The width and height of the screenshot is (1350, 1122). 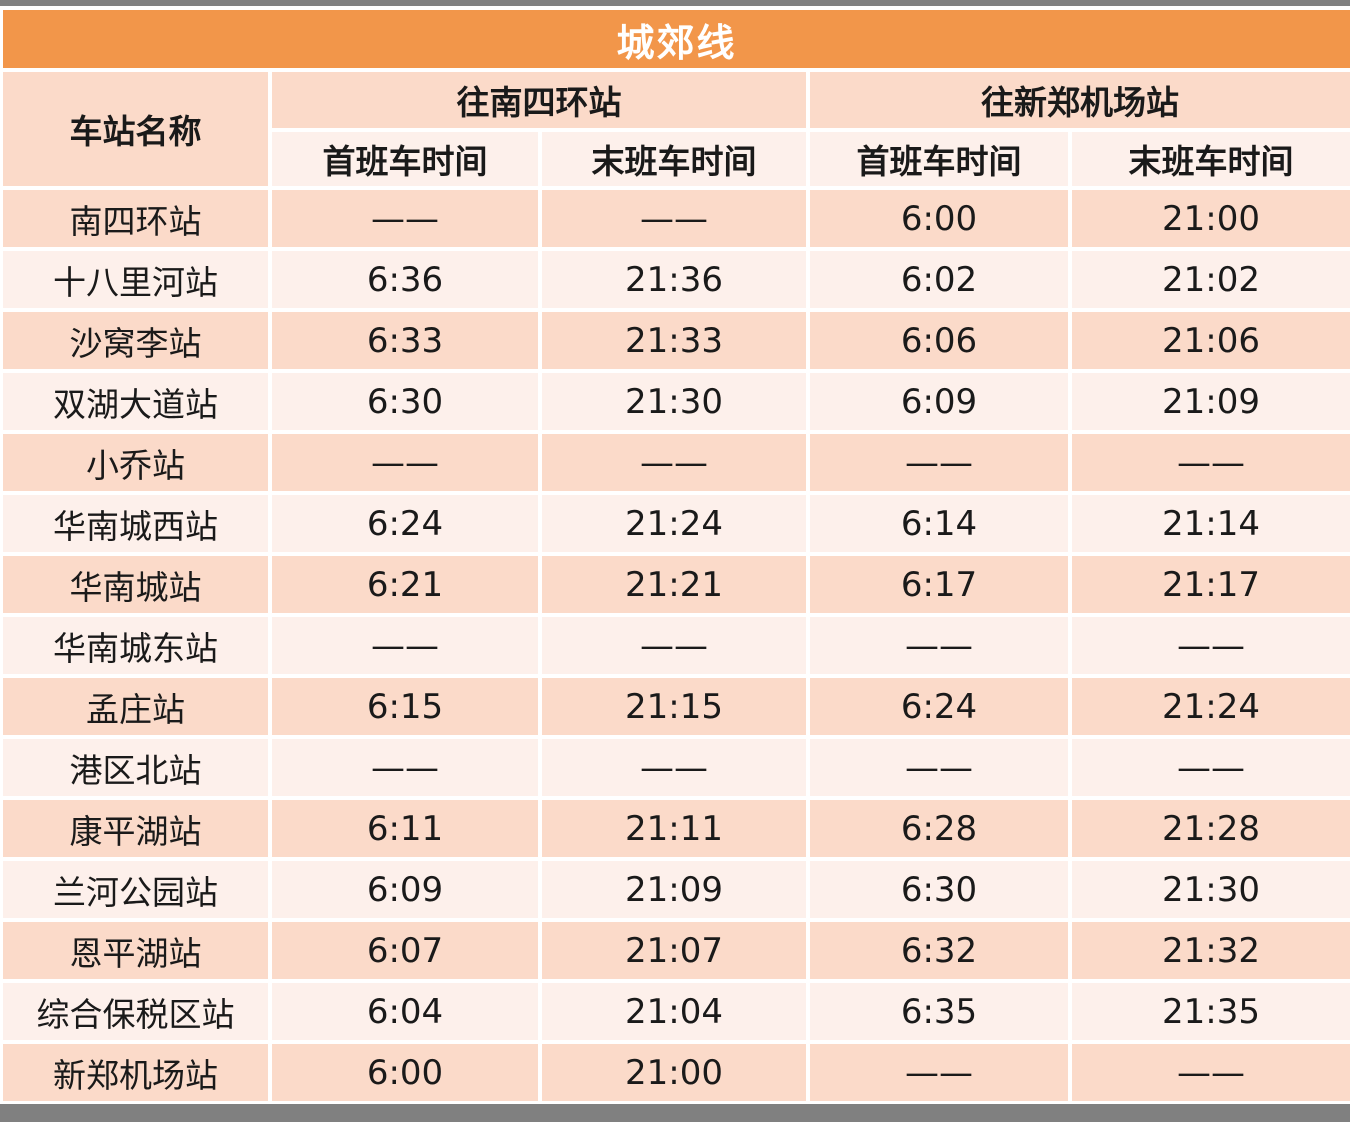 What do you see at coordinates (939, 340) in the screenshot?
I see `time-cell: 6:06` at bounding box center [939, 340].